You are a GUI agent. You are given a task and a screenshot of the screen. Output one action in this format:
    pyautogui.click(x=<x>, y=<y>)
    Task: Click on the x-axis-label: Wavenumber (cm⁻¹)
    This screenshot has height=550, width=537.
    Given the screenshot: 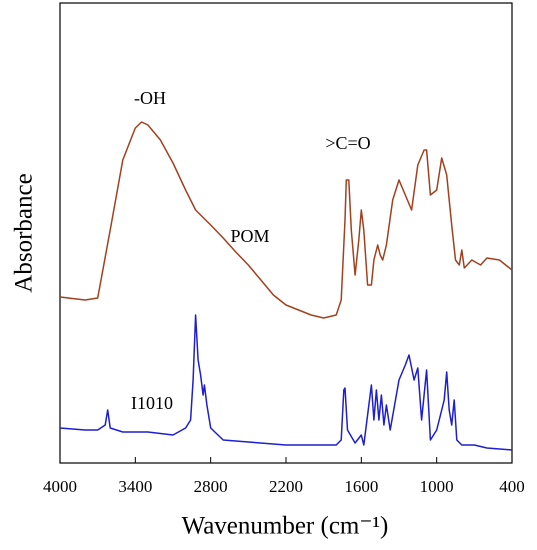 What is the action you would take?
    pyautogui.click(x=285, y=526)
    